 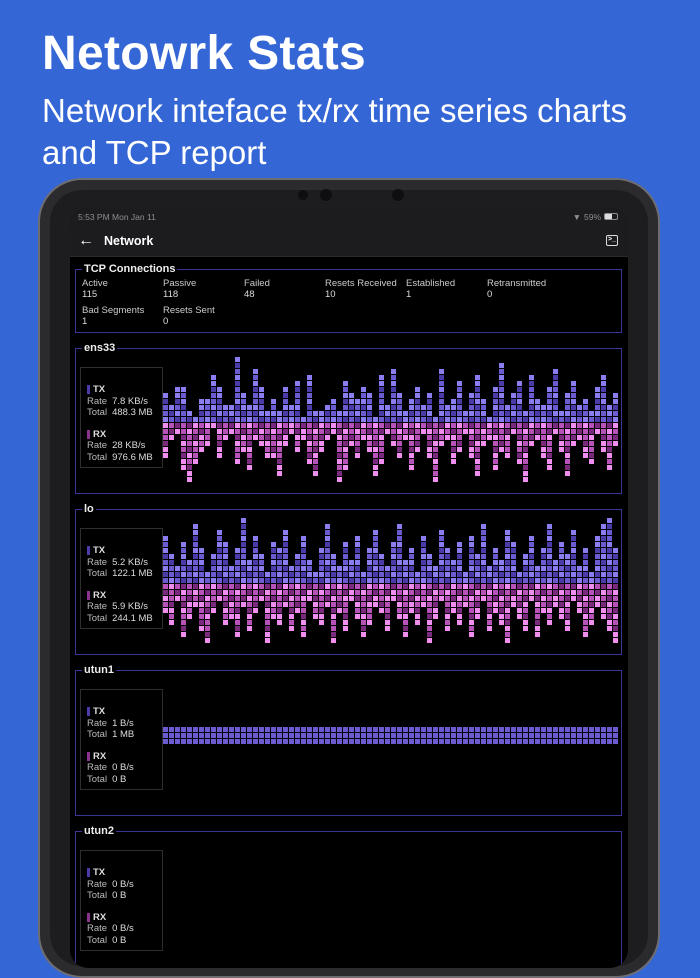 I want to click on back-button: ←, so click(x=86, y=240).